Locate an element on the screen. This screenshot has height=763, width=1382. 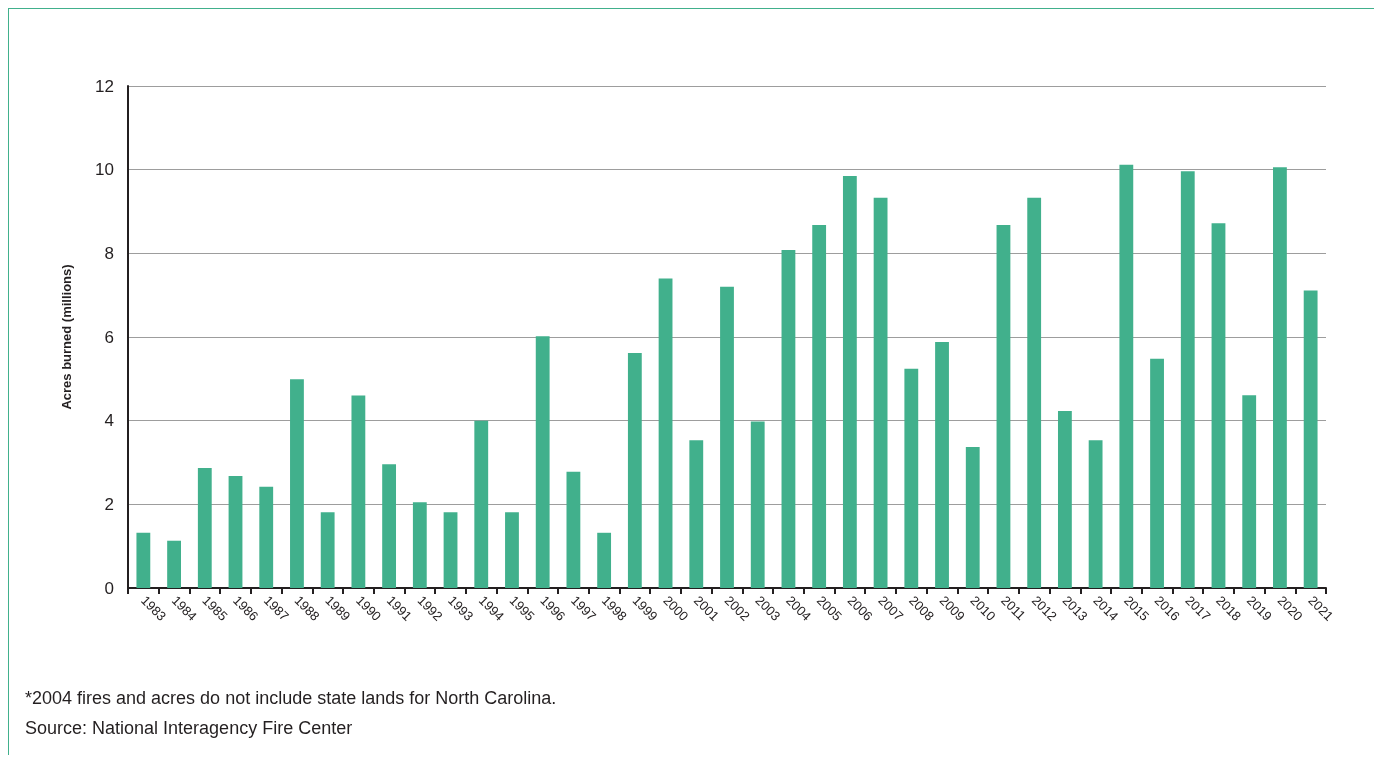
y-tick-label: 10 is located at coordinates (104, 170).